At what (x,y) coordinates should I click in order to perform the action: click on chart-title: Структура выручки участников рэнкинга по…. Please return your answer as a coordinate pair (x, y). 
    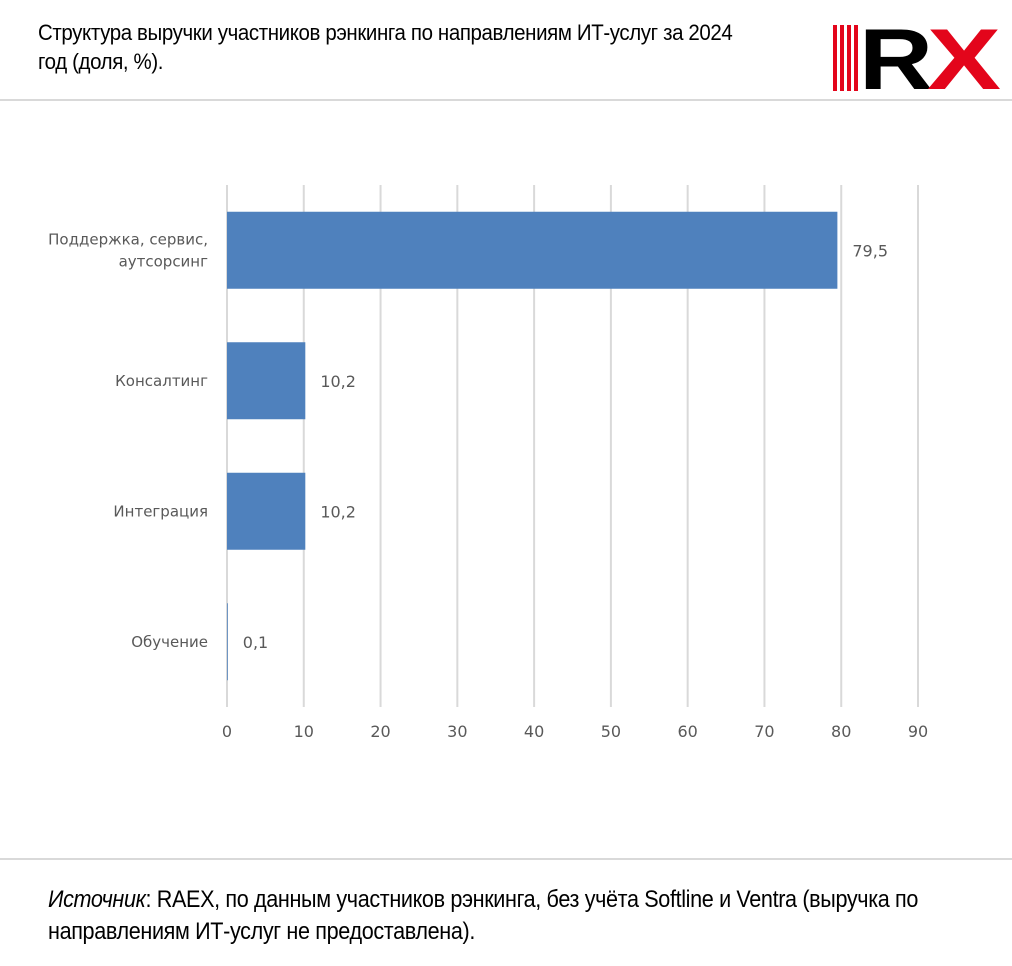
    Looking at the image, I should click on (385, 47).